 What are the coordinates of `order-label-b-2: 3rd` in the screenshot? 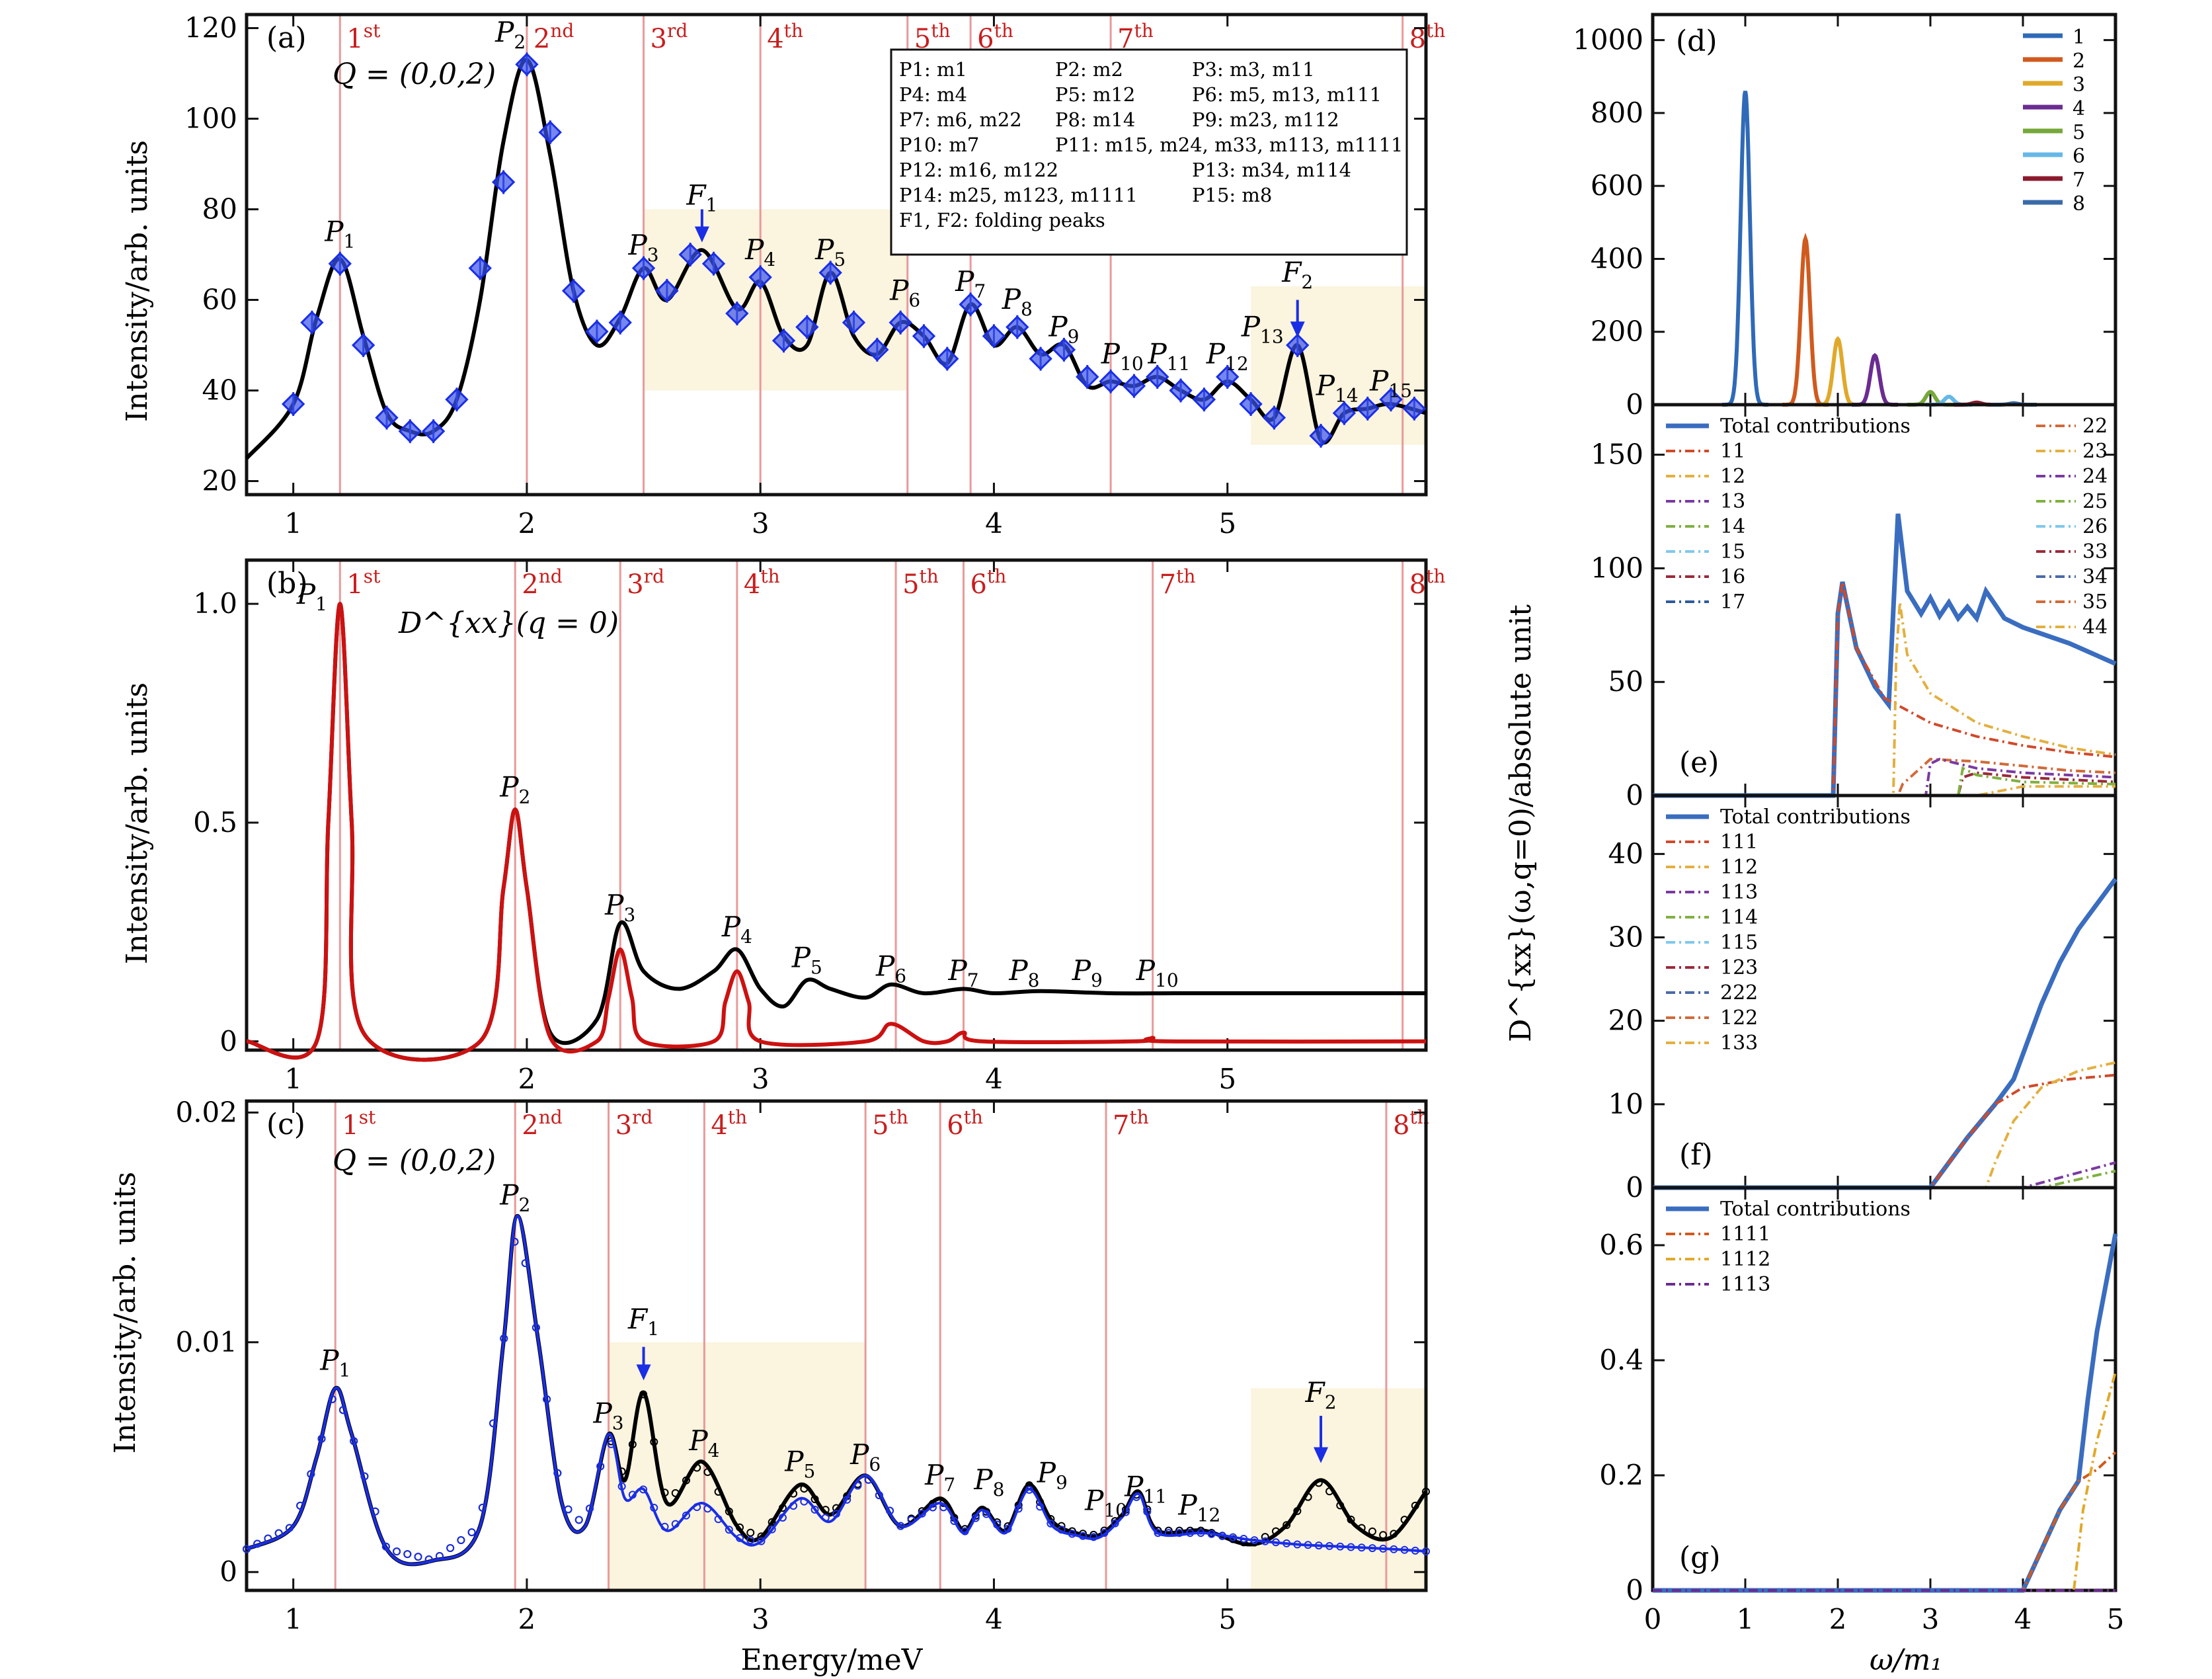 It's located at (645, 582).